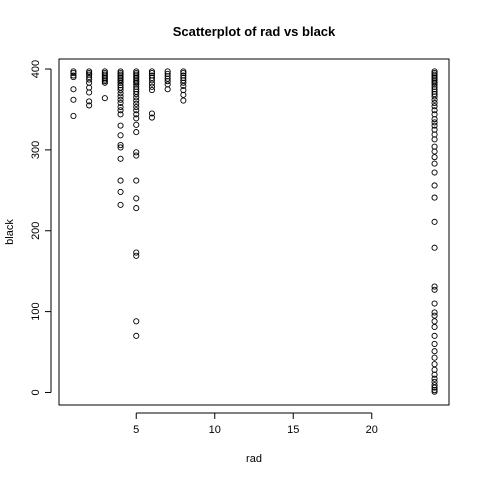  What do you see at coordinates (255, 424) in the screenshot?
I see `x-axis: 5 10 15 20` at bounding box center [255, 424].